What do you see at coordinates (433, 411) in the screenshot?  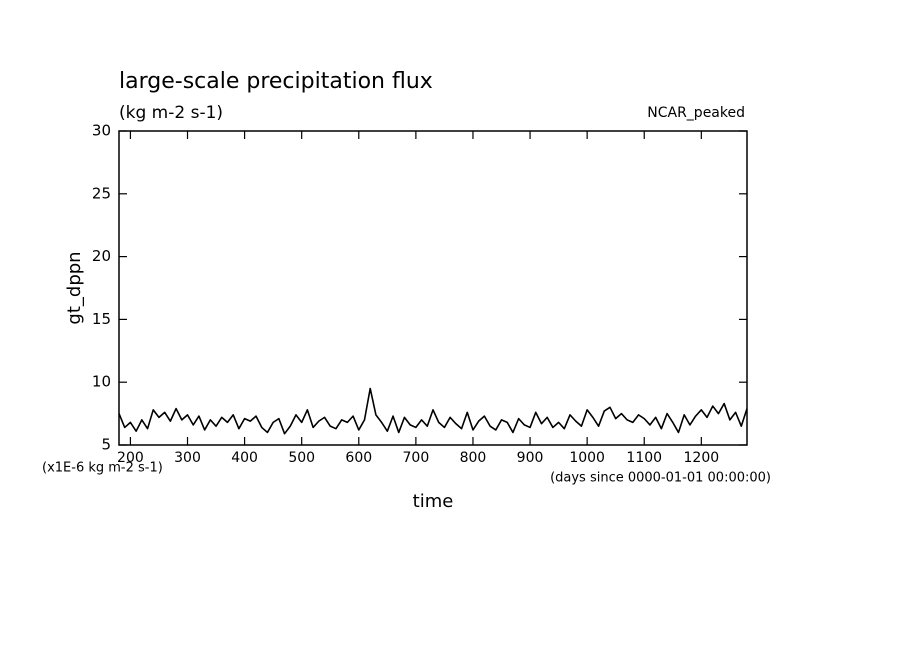 I see `data-line` at bounding box center [433, 411].